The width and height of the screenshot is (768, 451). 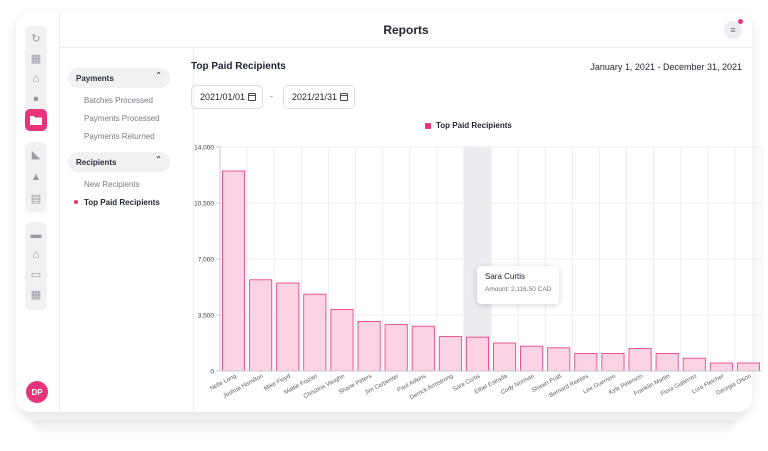 I want to click on icon-rail: ↻ ▦ ⌂ ● ◣ ▲ ▤ ▬ ⌂ ▭ ▦ DP, so click(x=38, y=212).